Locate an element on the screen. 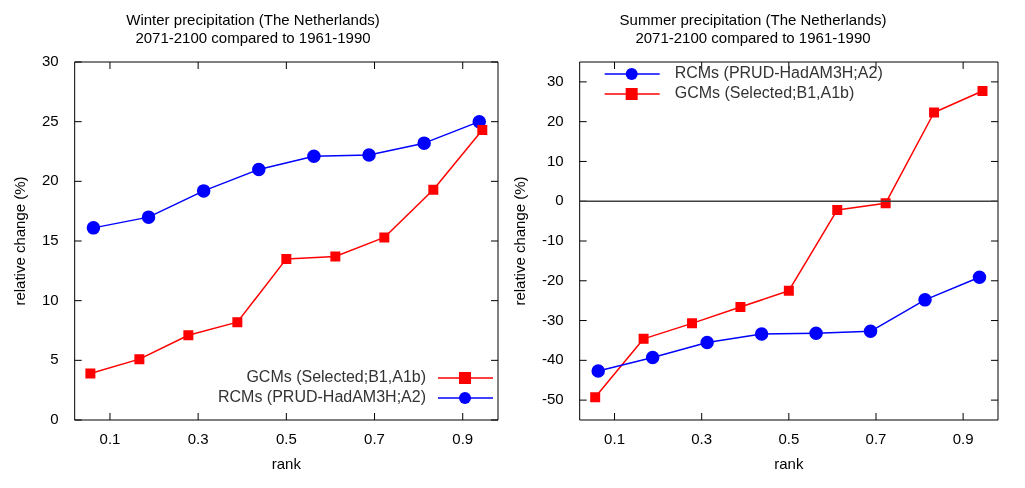 Image resolution: width=1025 pixels, height=488 pixels. y-tick-label: -20 is located at coordinates (552, 279).